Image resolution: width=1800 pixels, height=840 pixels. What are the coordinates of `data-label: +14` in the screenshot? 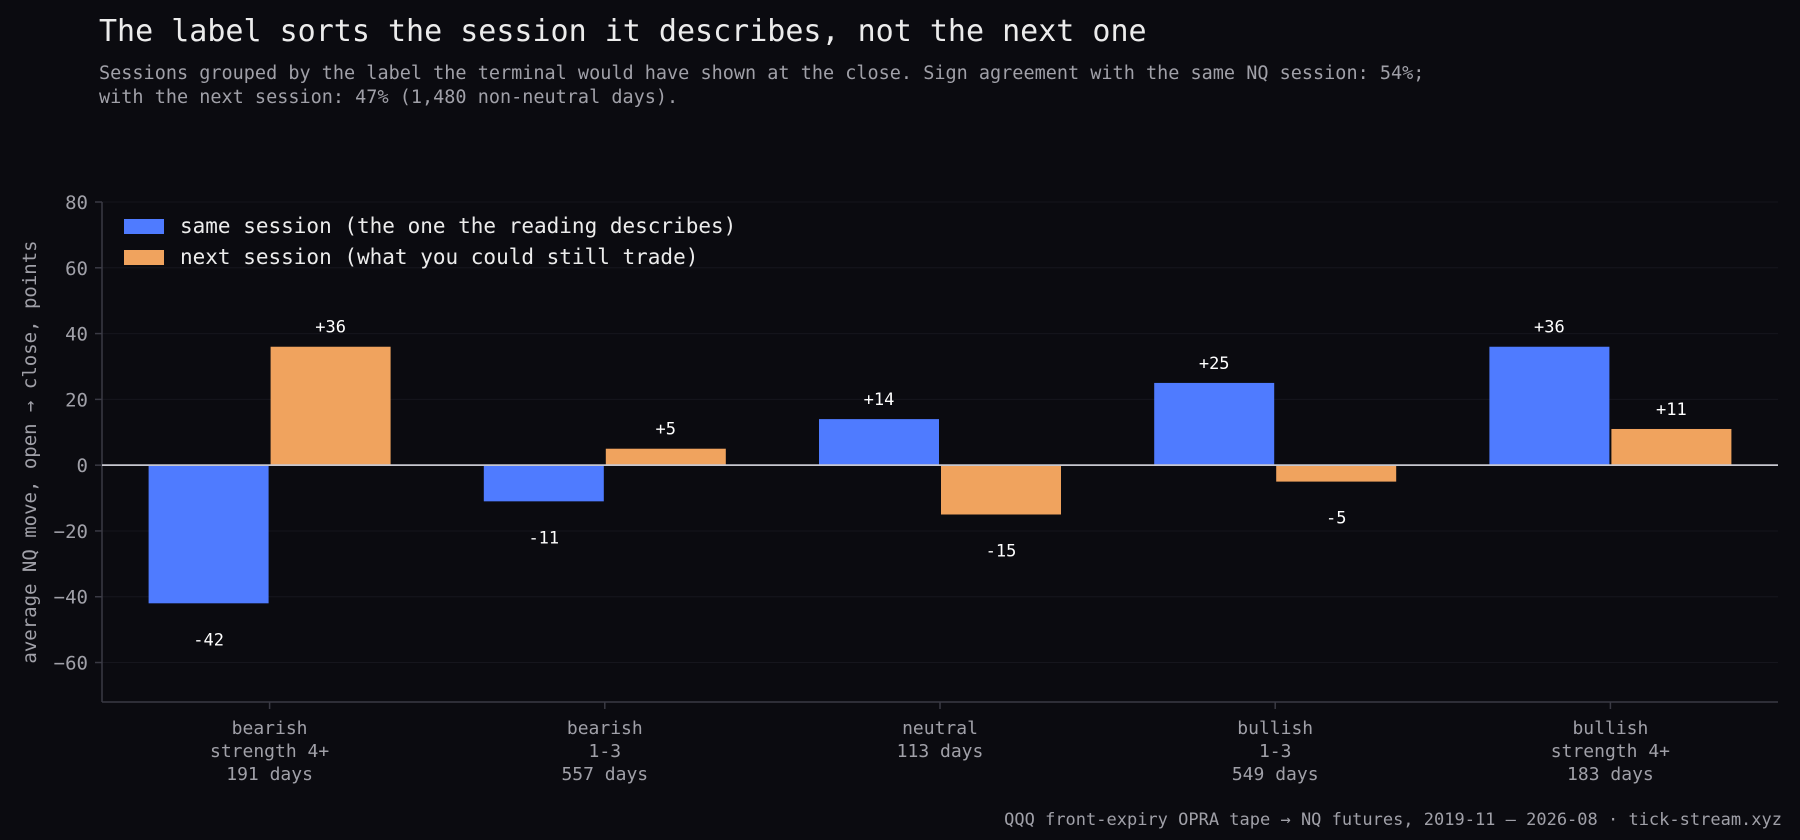 It's located at (879, 400).